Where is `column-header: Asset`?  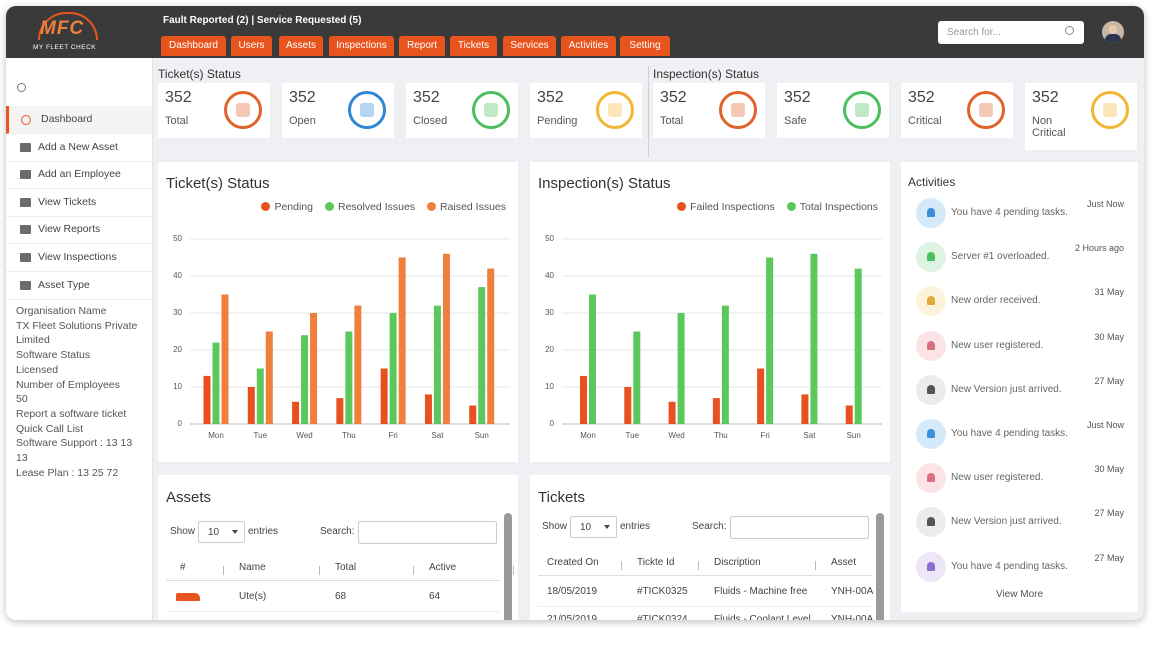
column-header: Asset is located at coordinates (844, 562).